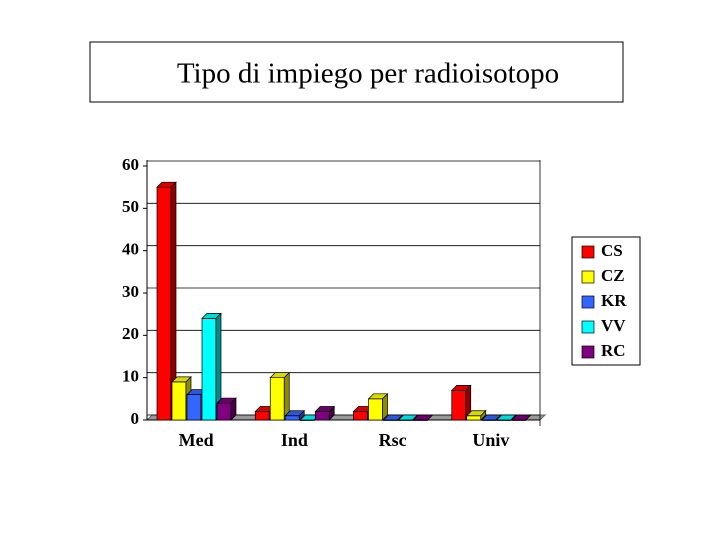 This screenshot has width=720, height=540. Describe the element at coordinates (130, 164) in the screenshot. I see `y-tick-label: 60` at that location.